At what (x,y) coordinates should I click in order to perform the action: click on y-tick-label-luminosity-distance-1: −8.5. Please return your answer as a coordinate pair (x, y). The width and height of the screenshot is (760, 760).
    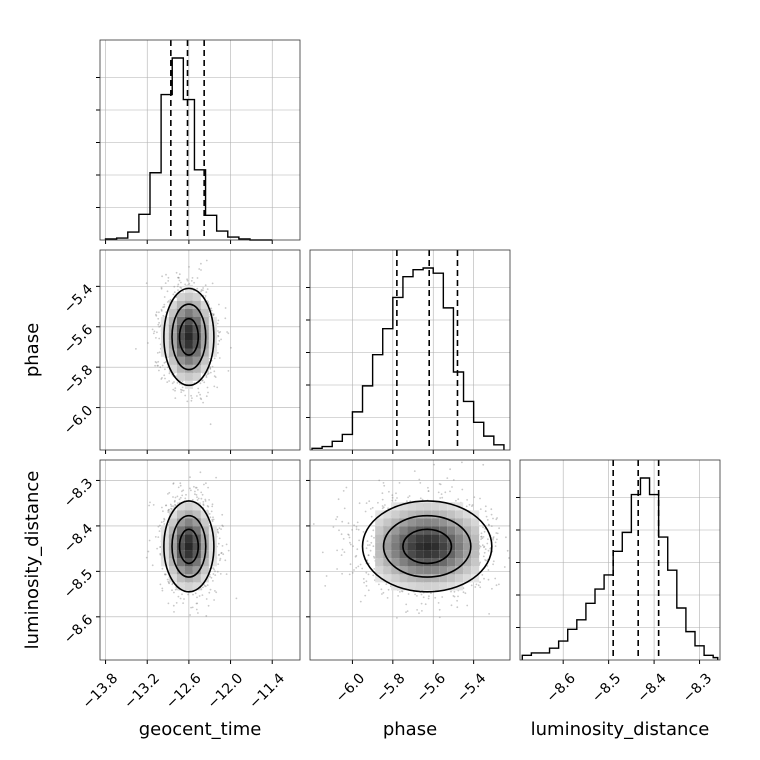
    Looking at the image, I should click on (78, 583).